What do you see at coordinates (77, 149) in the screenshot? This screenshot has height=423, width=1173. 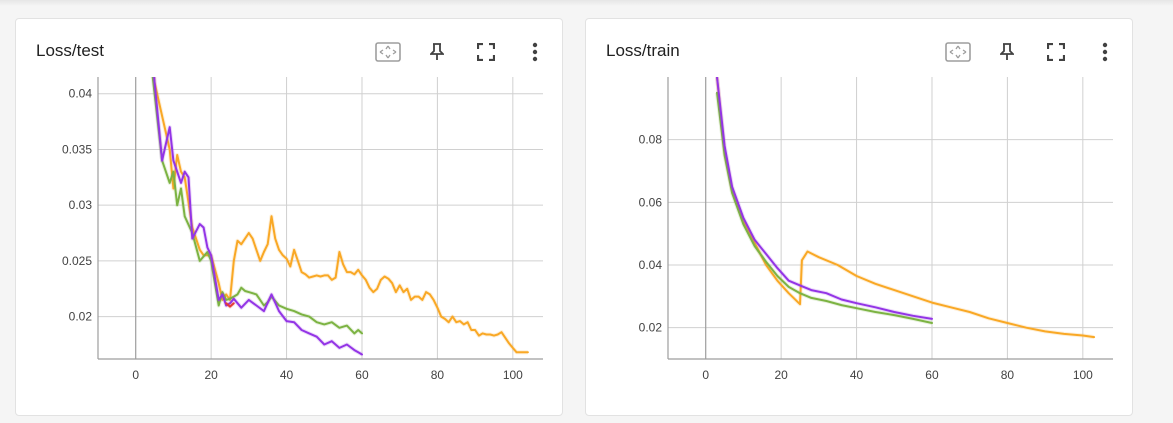 I see `y-tick-label: 0.035` at bounding box center [77, 149].